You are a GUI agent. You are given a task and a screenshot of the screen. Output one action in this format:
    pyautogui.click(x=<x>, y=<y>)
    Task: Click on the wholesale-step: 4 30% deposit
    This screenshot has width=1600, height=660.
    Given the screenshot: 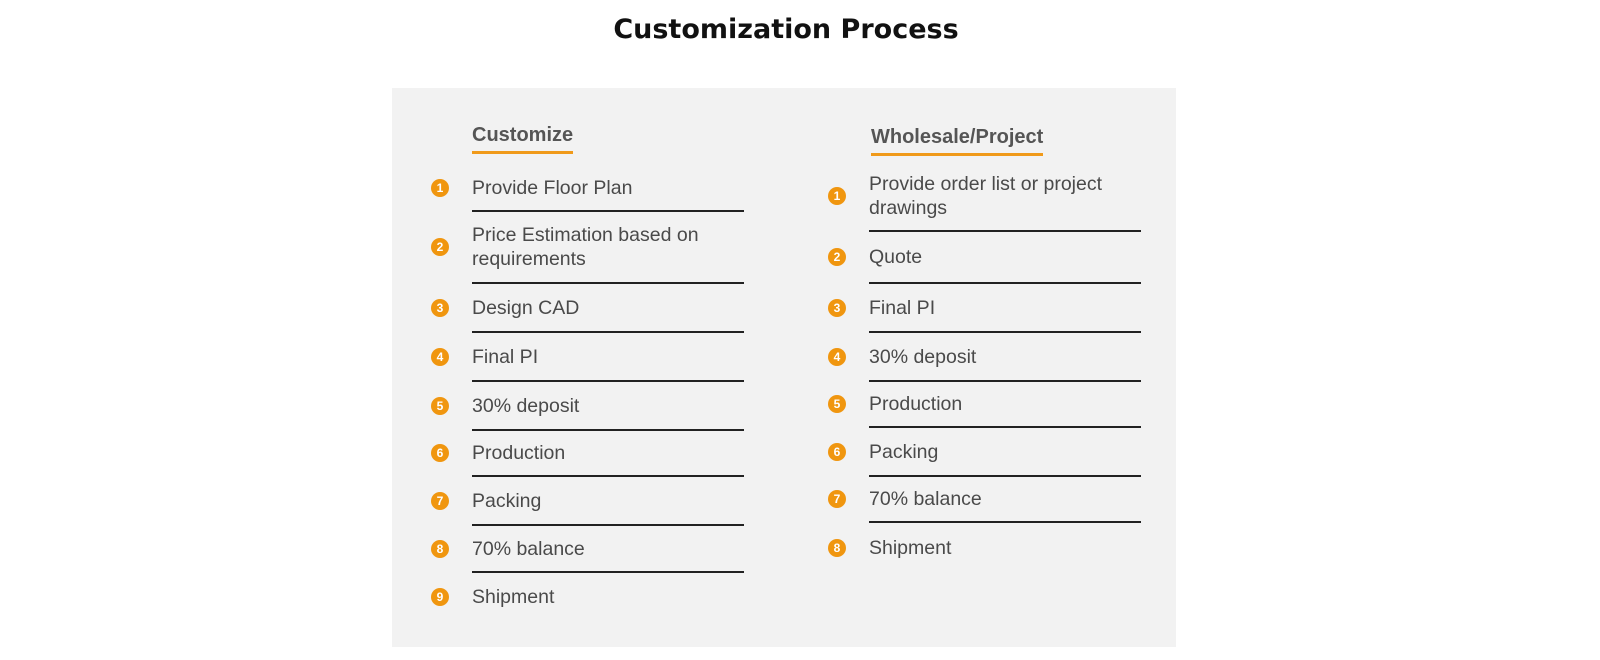 What is the action you would take?
    pyautogui.click(x=984, y=357)
    